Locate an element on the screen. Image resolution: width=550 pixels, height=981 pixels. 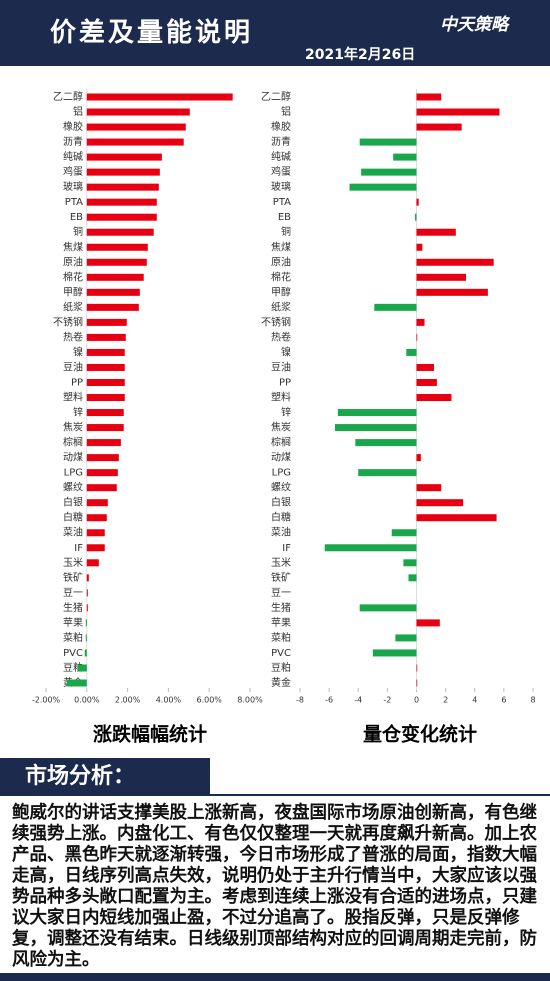
category-label: 乙二醇 is located at coordinates (276, 96).